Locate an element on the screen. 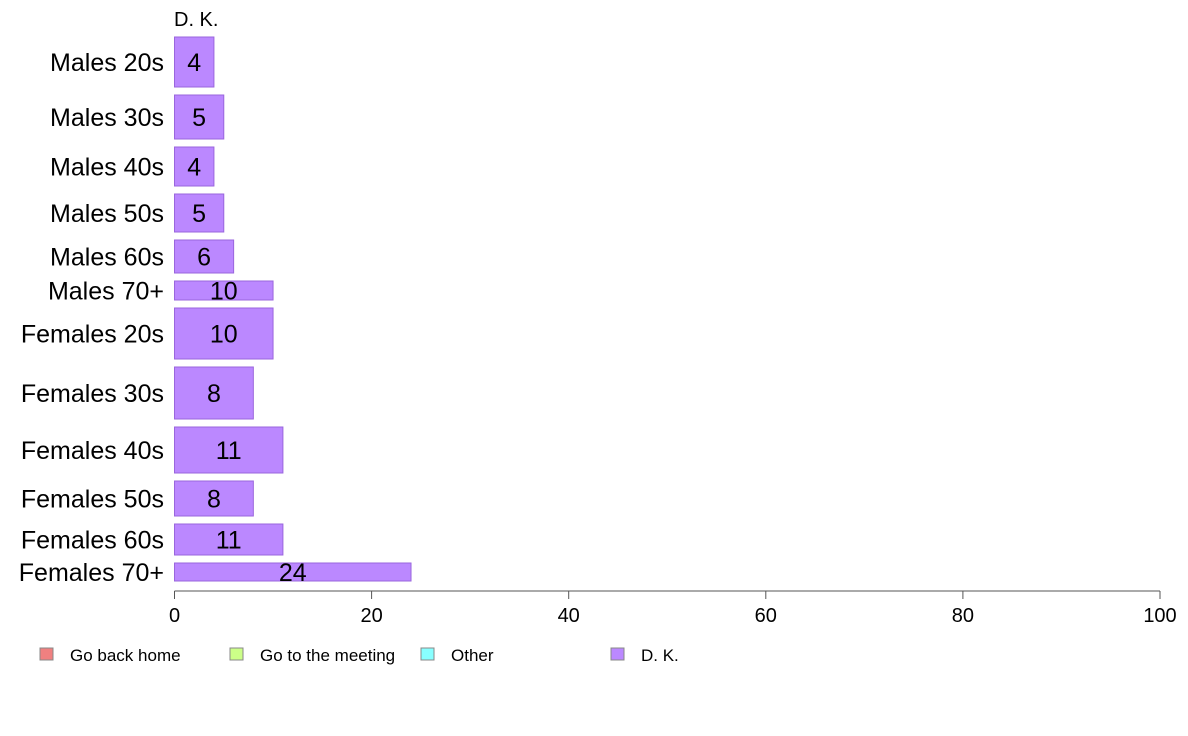 Image resolution: width=1188 pixels, height=736 pixels. x-tick-label: 80 is located at coordinates (963, 616).